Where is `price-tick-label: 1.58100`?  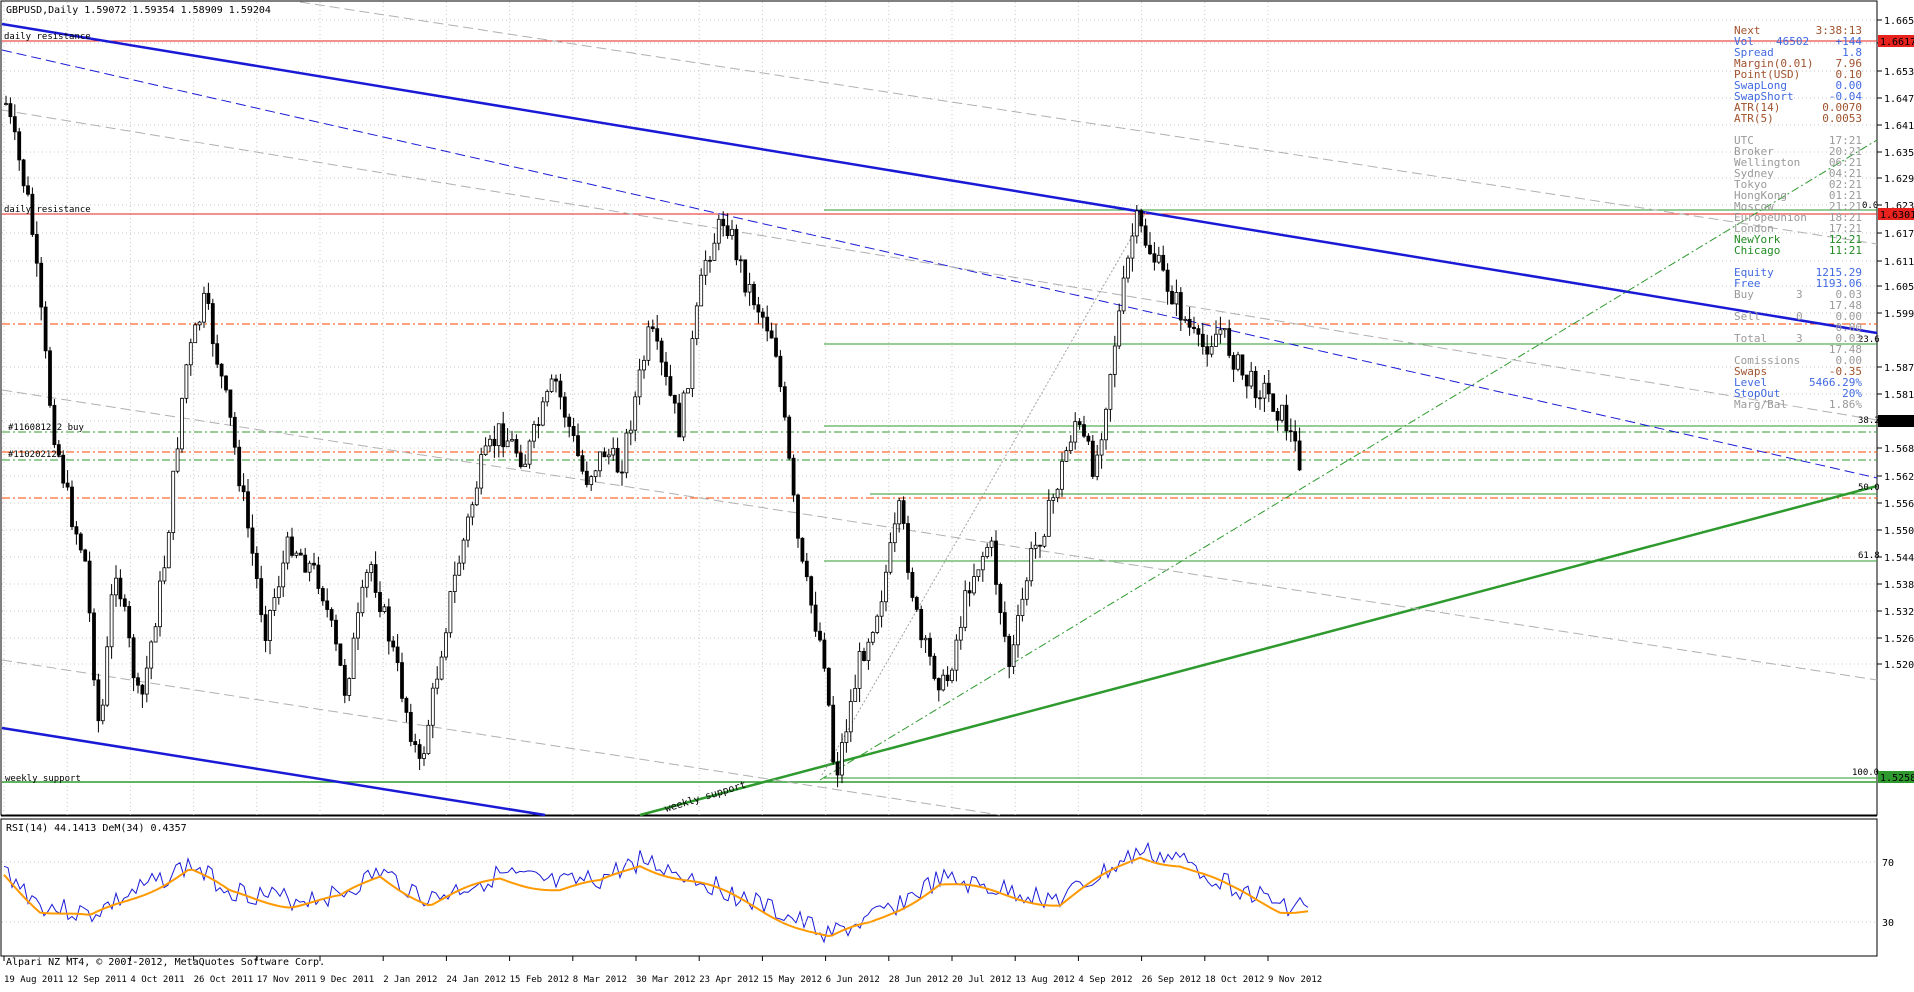 price-tick-label: 1.58100 is located at coordinates (1899, 395).